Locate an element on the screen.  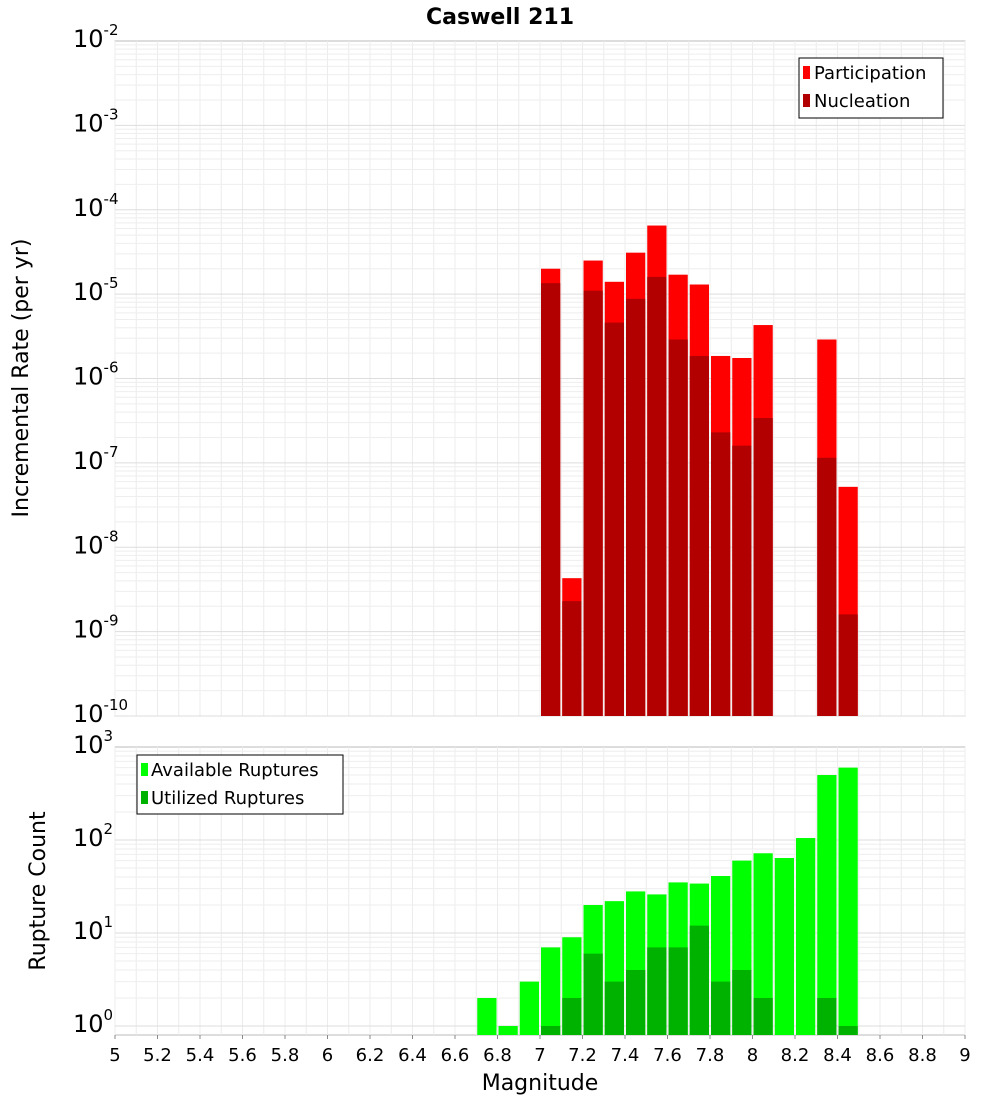
legend-label-nucleation: Nucleation is located at coordinates (862, 101).